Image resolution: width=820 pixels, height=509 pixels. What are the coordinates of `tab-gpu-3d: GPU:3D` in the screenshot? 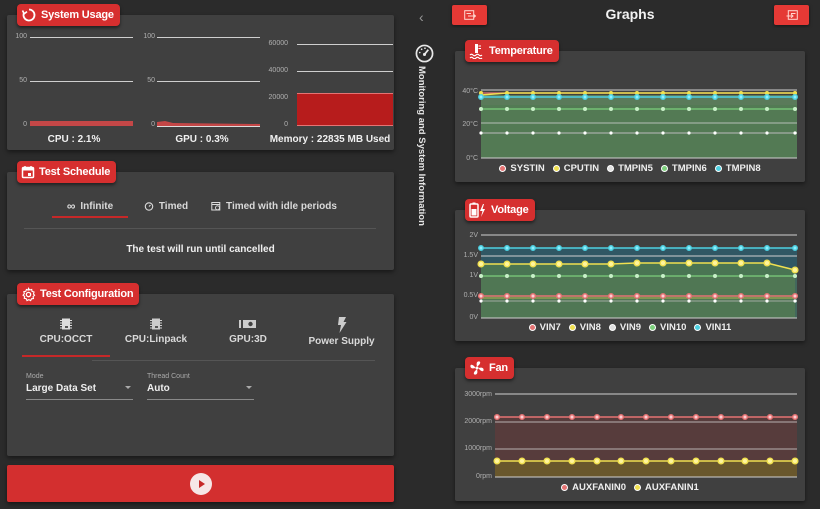 It's located at (248, 336).